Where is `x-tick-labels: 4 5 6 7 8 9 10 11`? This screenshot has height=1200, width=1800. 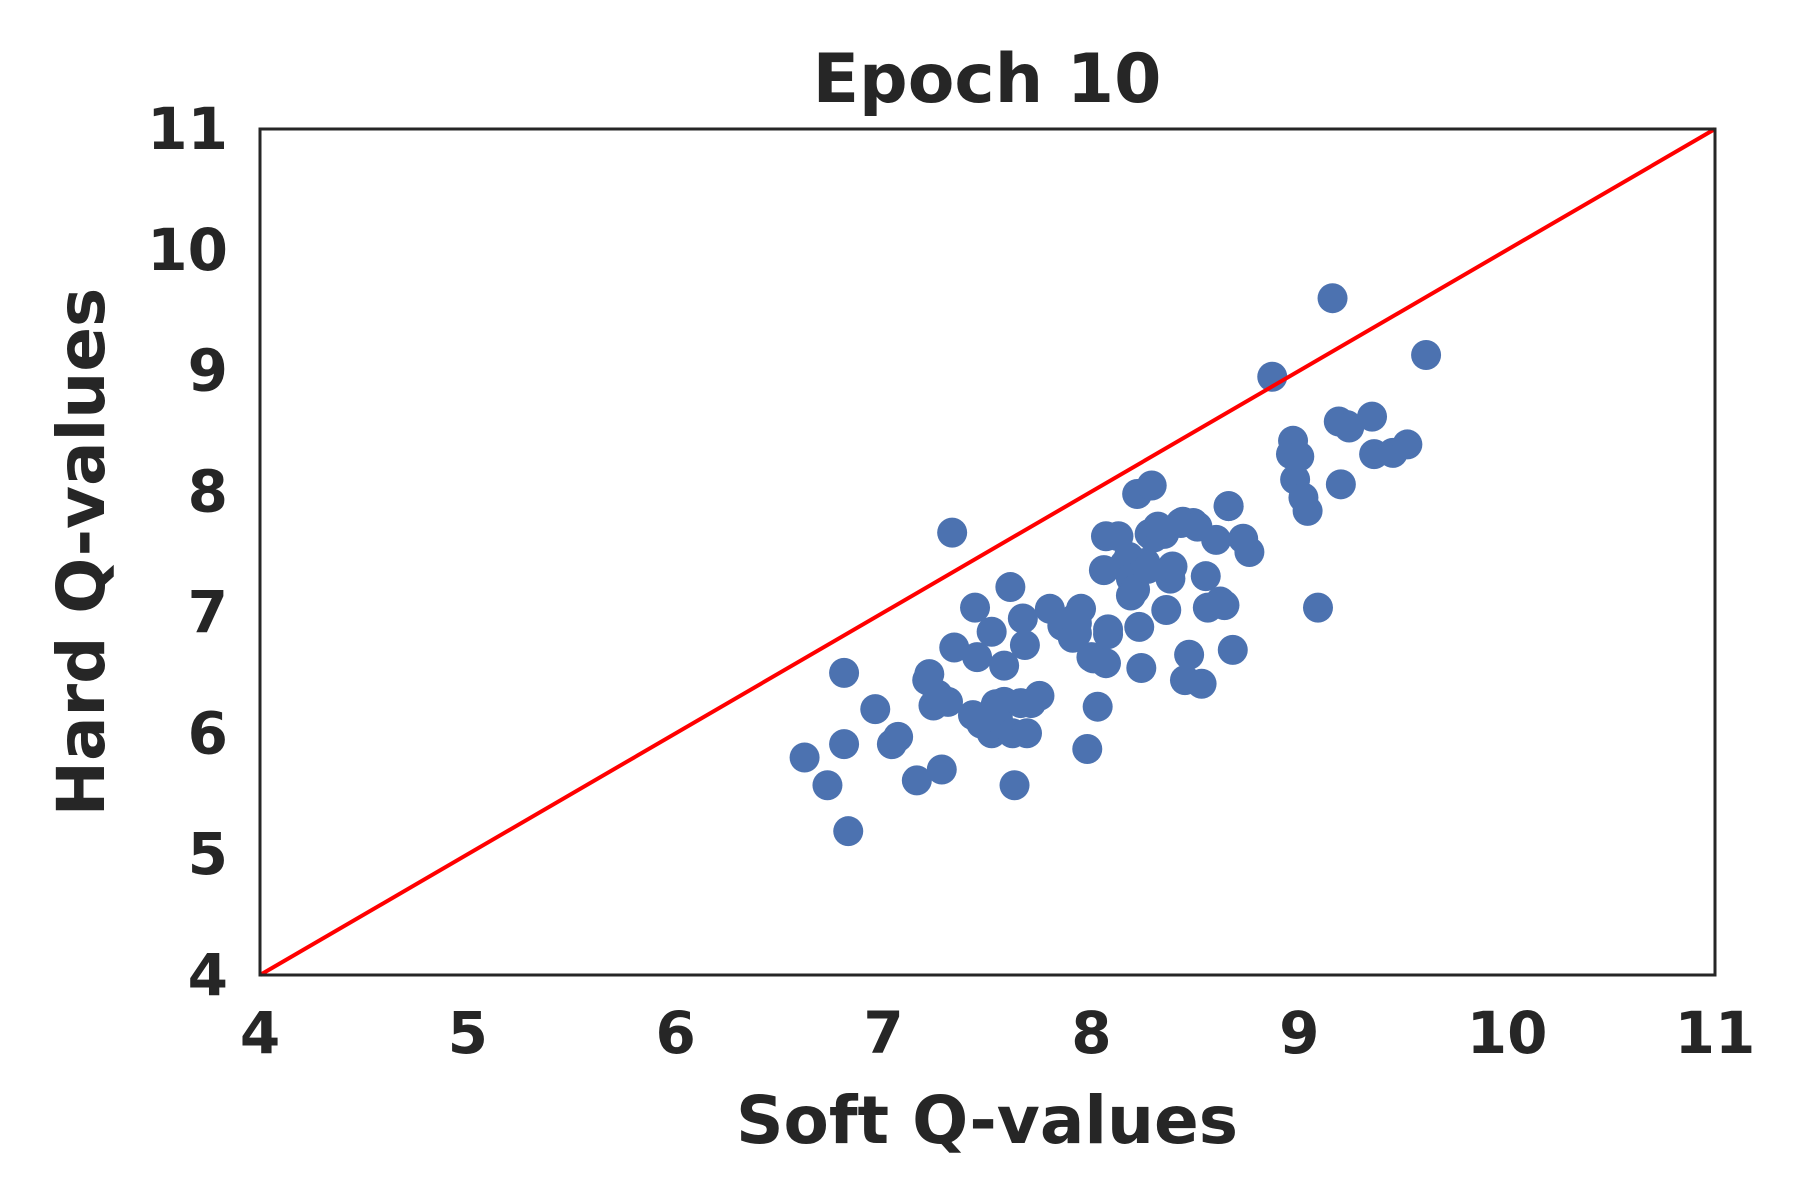
x-tick-labels: 4 5 6 7 8 9 10 11 is located at coordinates (998, 1033).